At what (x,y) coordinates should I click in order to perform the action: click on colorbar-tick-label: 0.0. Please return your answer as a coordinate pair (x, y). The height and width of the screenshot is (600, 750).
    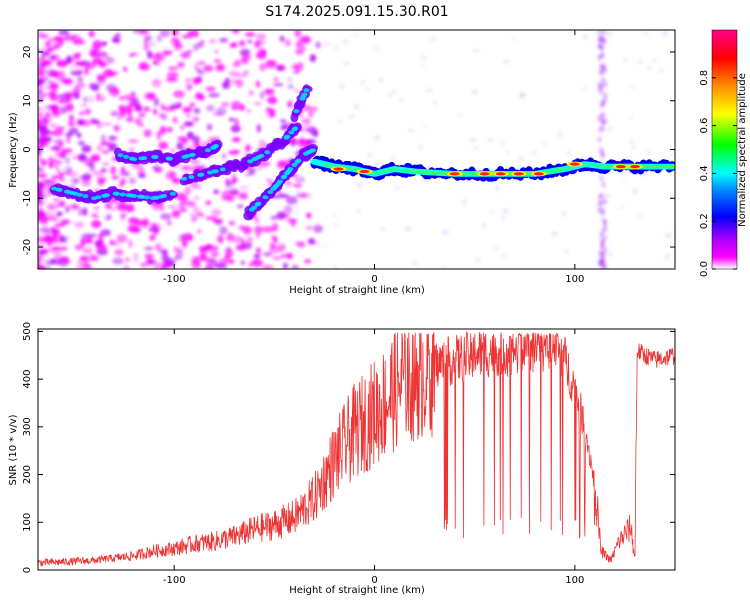
    Looking at the image, I should click on (704, 269).